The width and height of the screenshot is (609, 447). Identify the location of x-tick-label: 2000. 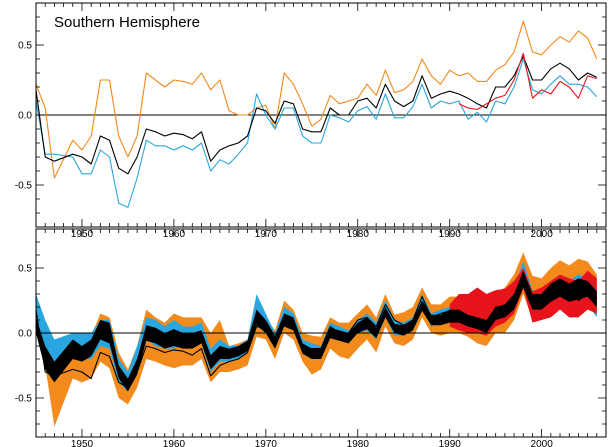
(542, 443).